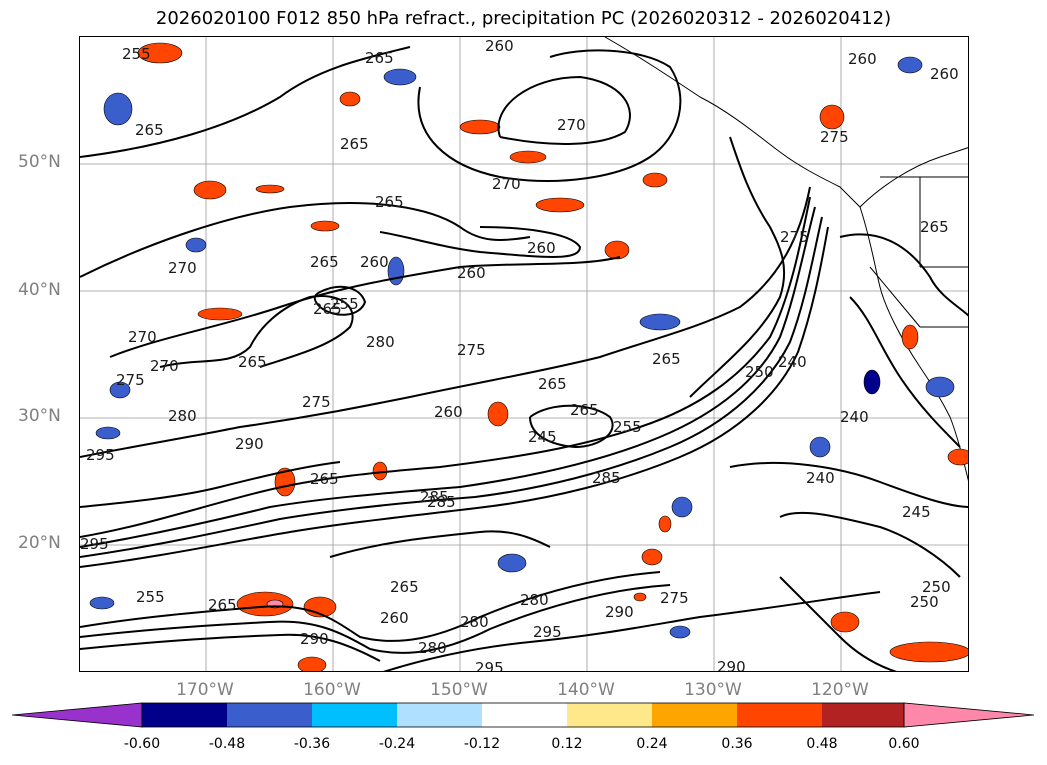 The image size is (1047, 765). I want to click on lon-label-160w: 160°W, so click(332, 690).